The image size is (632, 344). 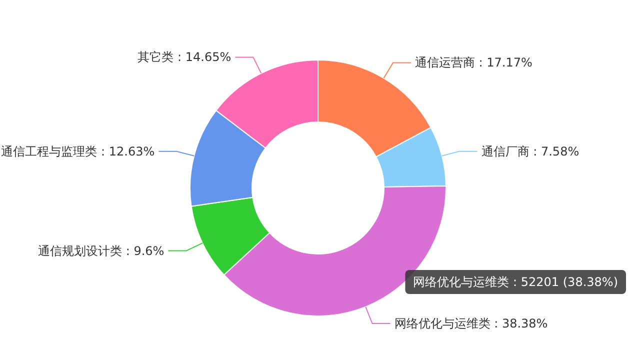 I want to click on slice-label: 通信工程与监理类 : 12.63%, so click(x=78, y=151).